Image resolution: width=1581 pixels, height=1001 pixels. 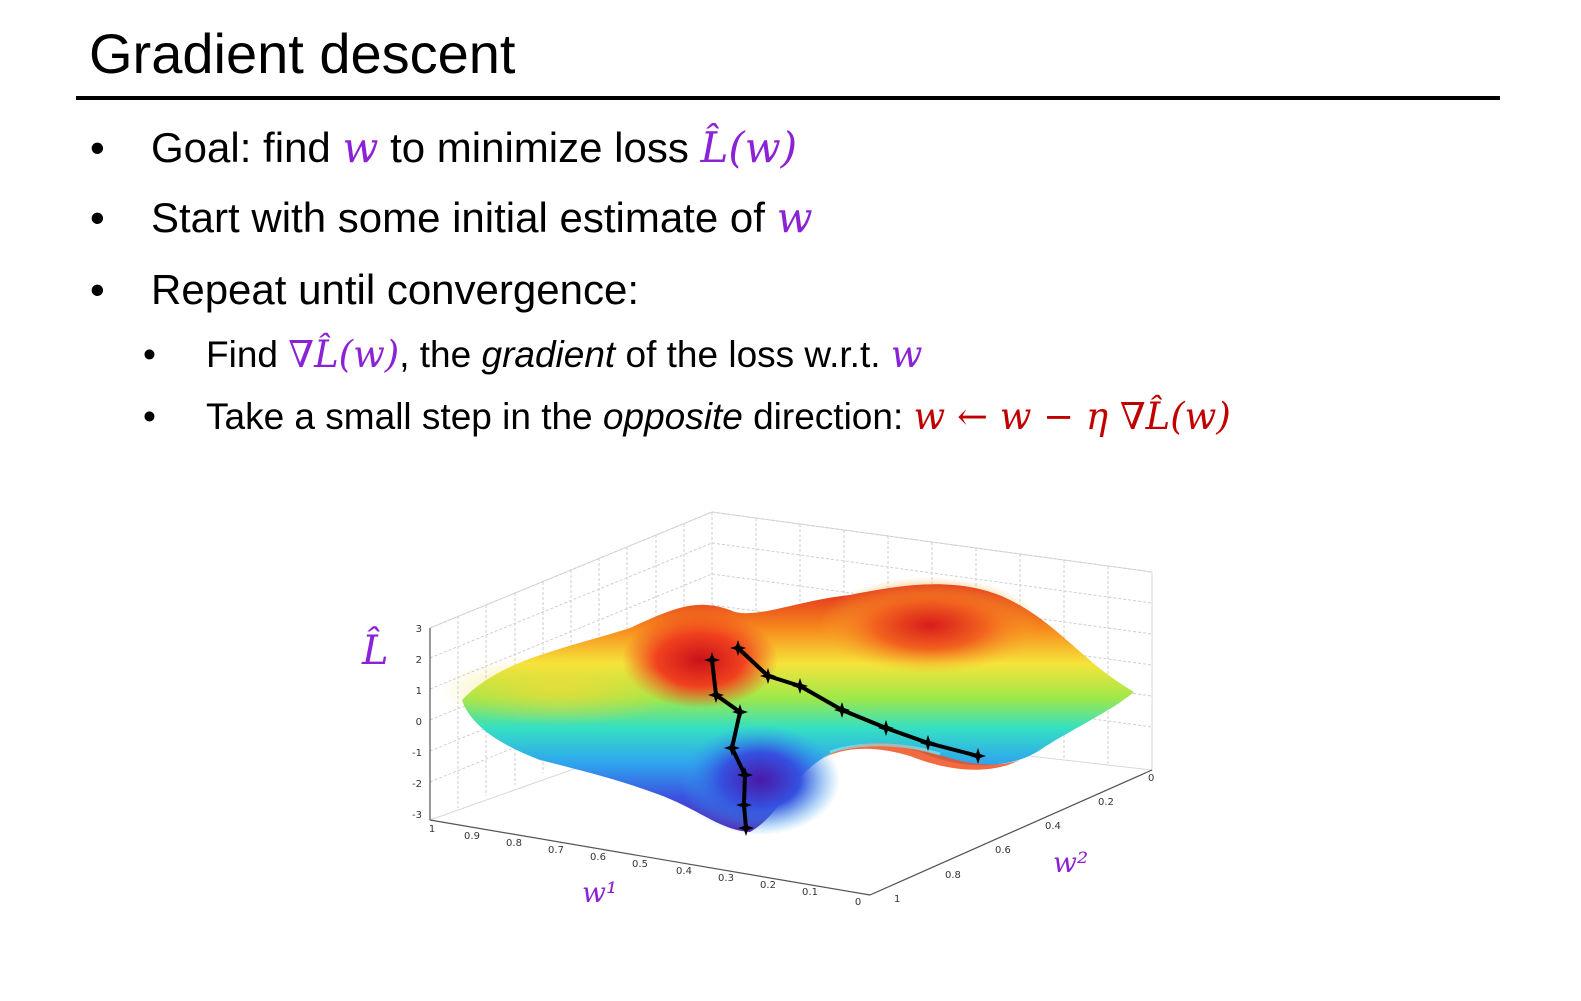 I want to click on y-axis-label: w², so click(x=1071, y=862).